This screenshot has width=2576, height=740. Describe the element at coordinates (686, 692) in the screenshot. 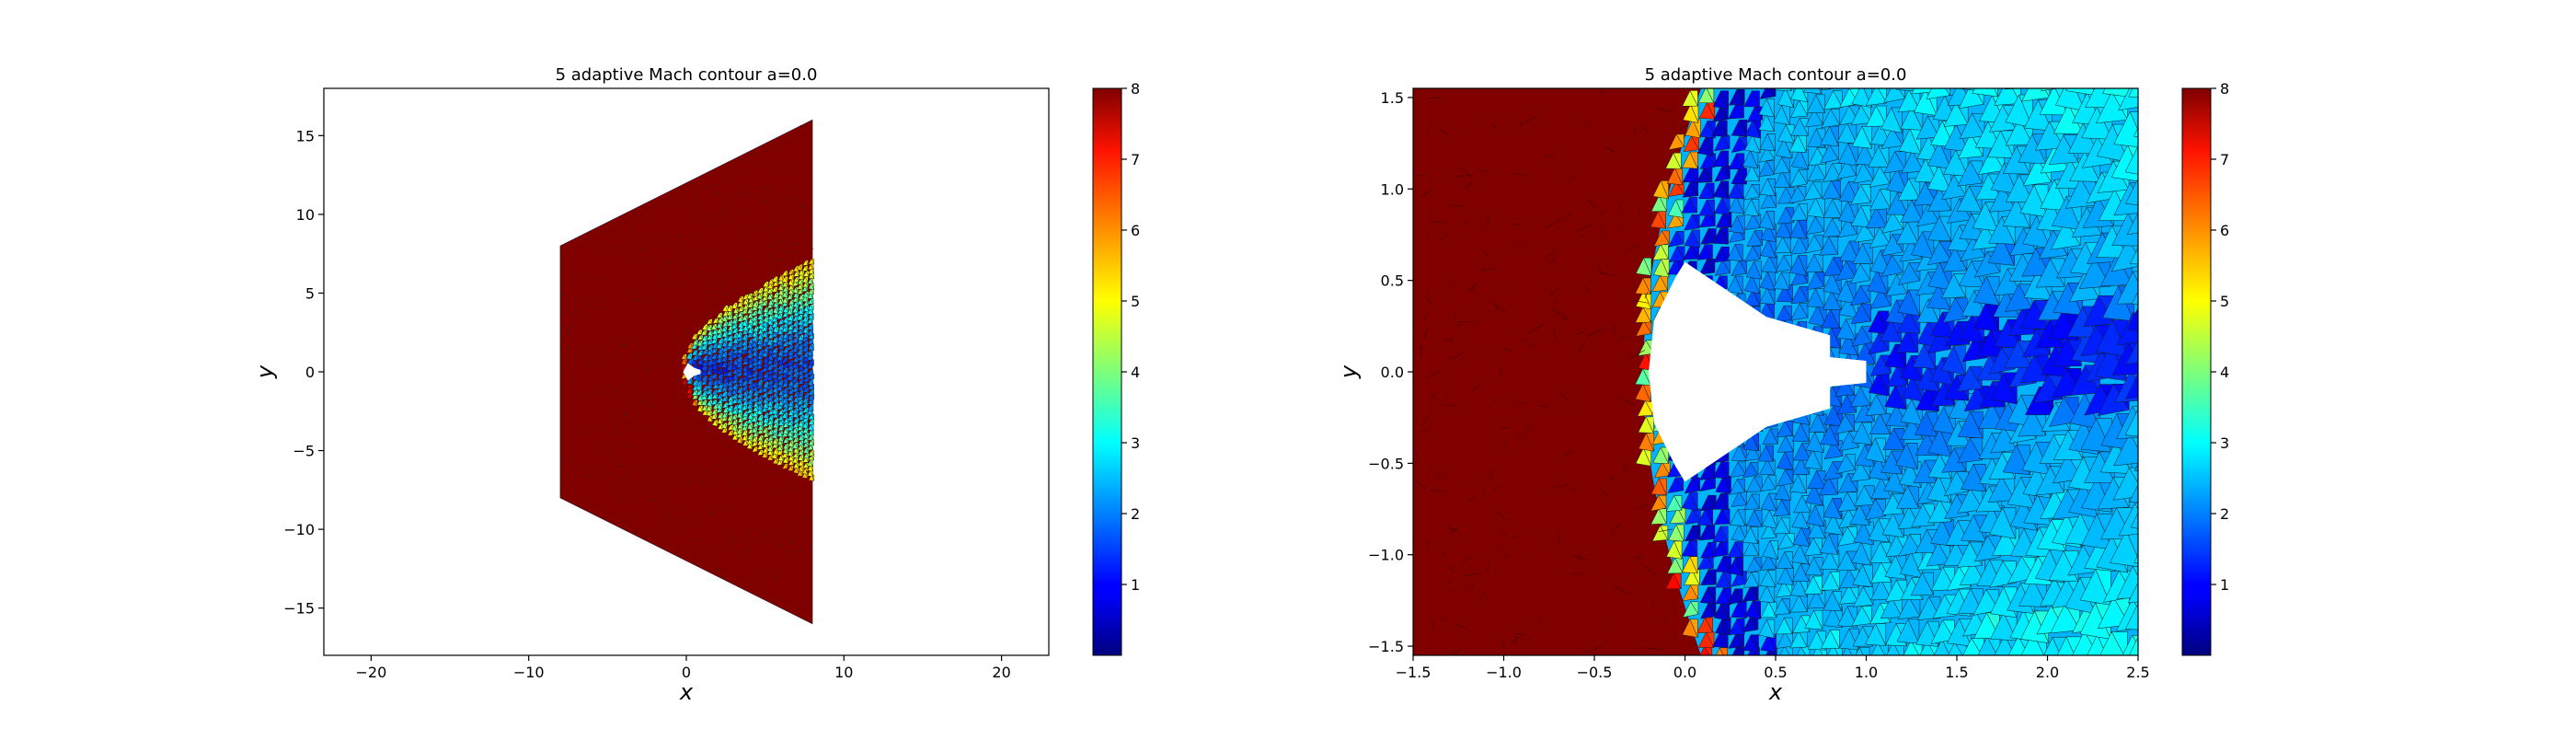

I see `left-x-axis-label: x` at that location.